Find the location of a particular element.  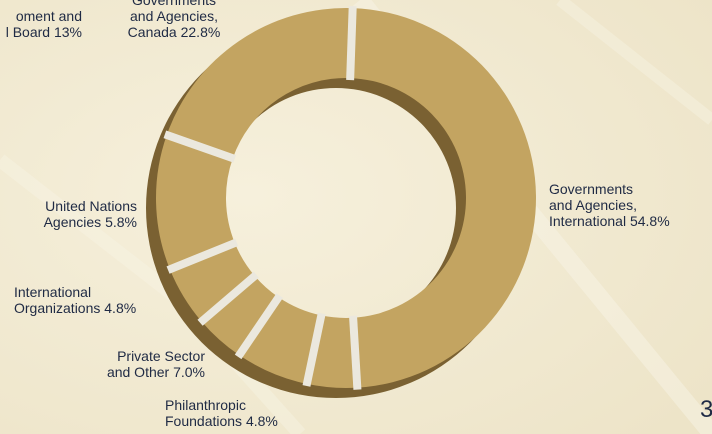

label-line: International 54.8% is located at coordinates (609, 221).